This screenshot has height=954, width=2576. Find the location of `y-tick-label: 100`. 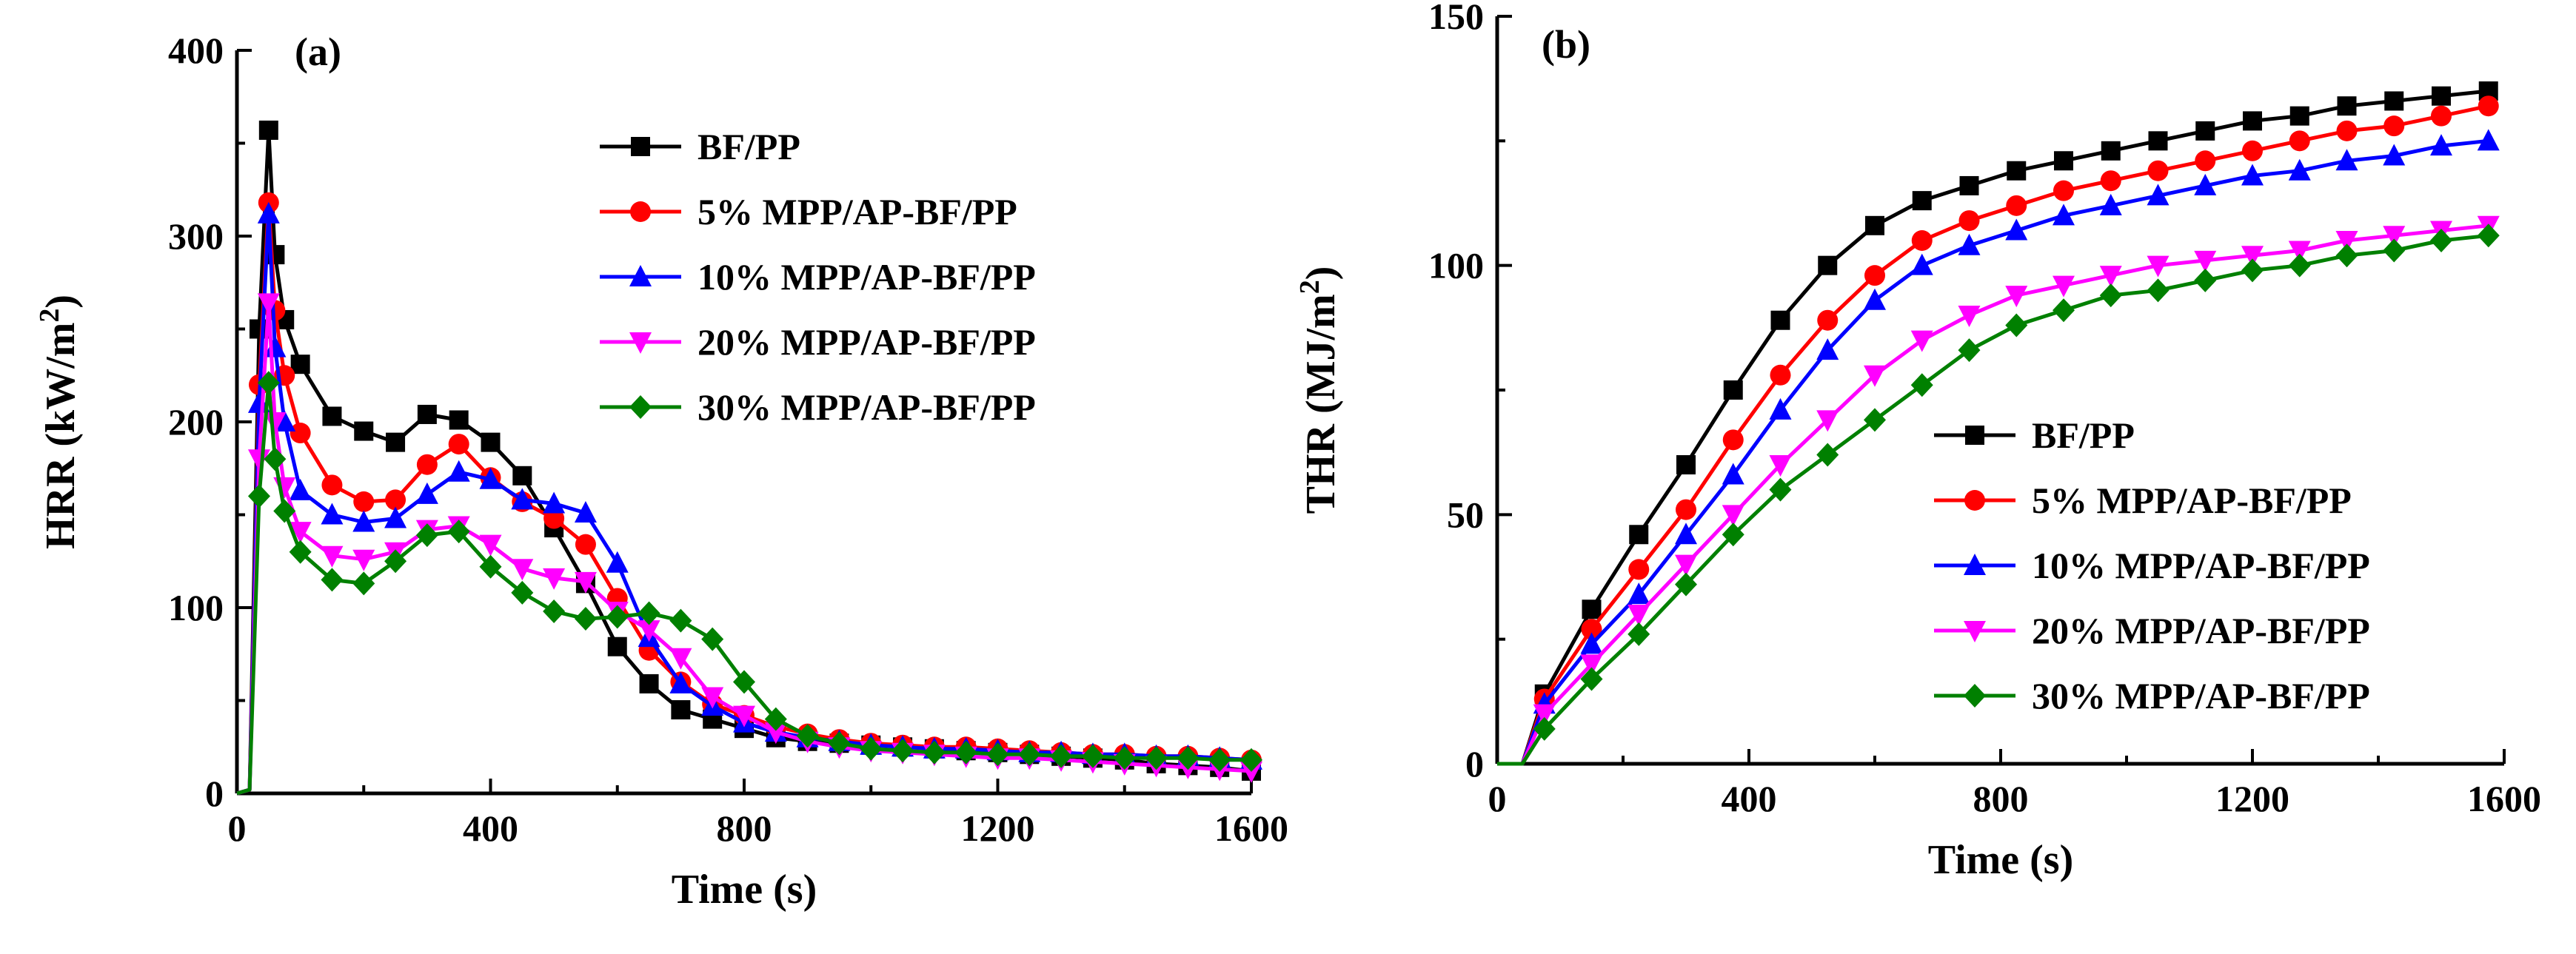

y-tick-label: 100 is located at coordinates (1456, 265).